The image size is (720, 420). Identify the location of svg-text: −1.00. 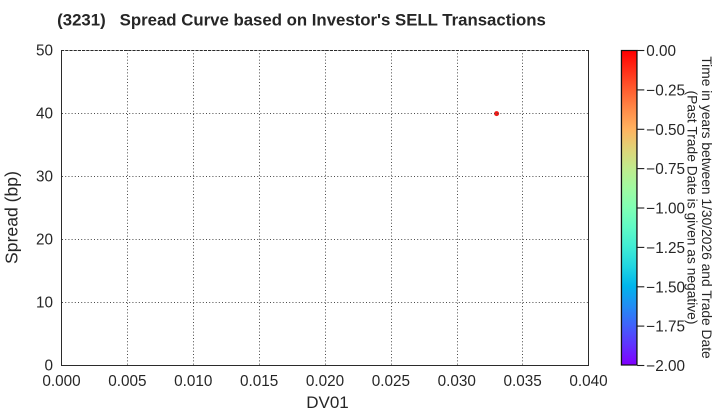
(665, 209).